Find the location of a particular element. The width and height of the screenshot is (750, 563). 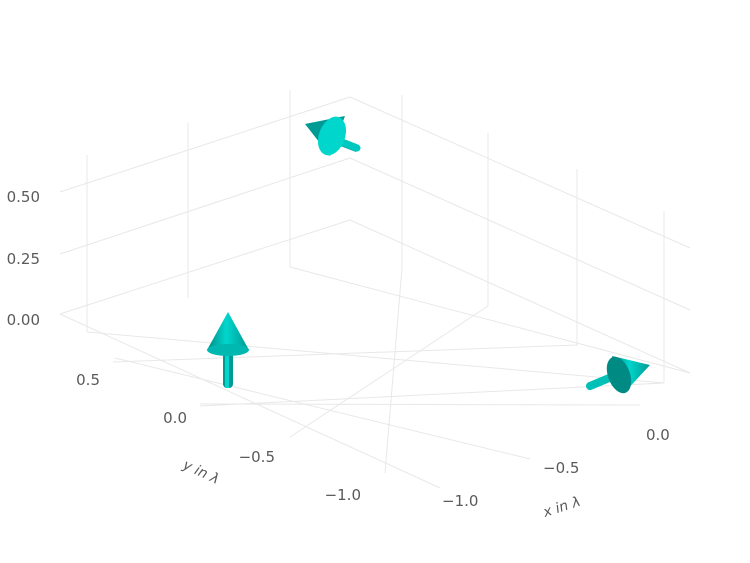

arrow-right is located at coordinates (618, 375).